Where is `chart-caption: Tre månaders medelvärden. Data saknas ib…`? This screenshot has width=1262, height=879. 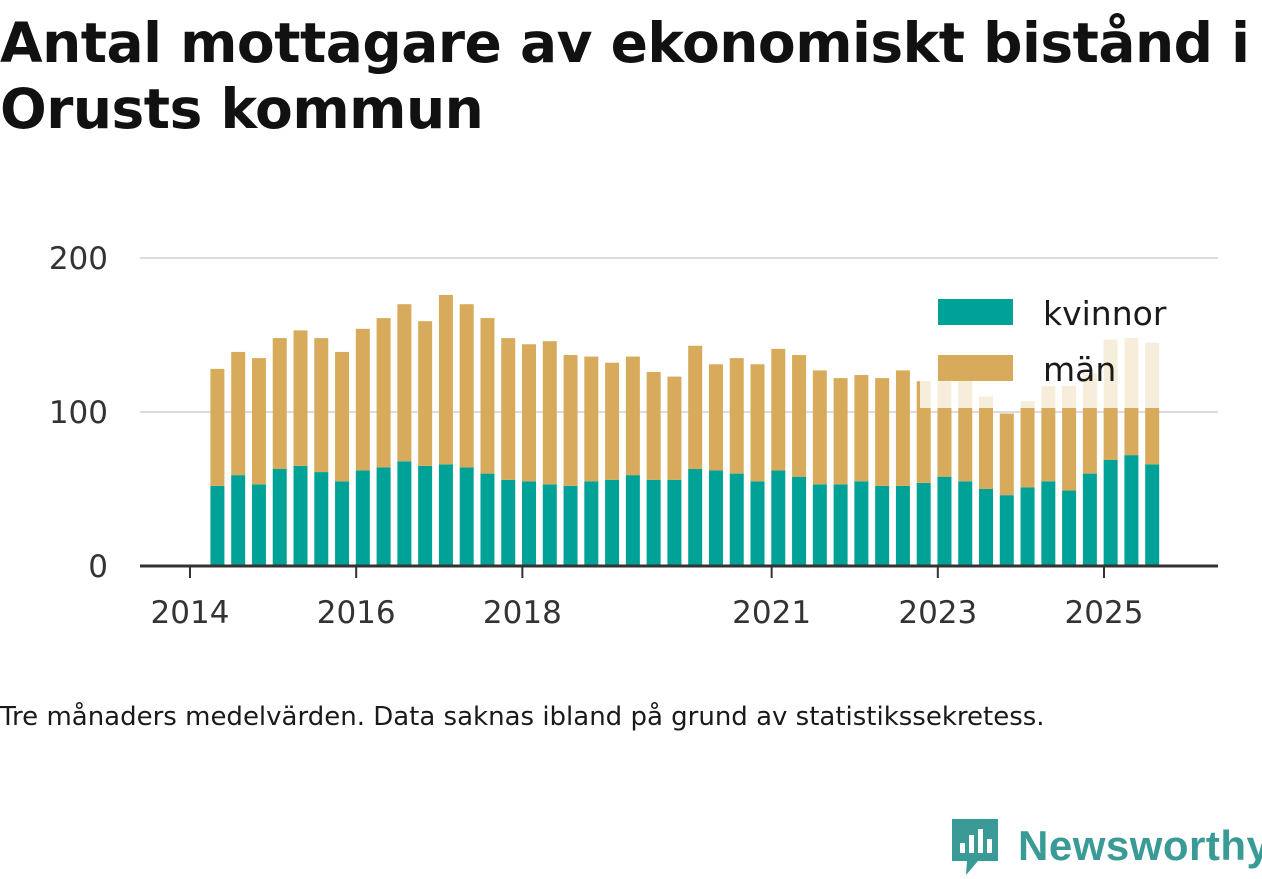
chart-caption: Tre månaders medelvärden. Data saknas ib… is located at coordinates (522, 717).